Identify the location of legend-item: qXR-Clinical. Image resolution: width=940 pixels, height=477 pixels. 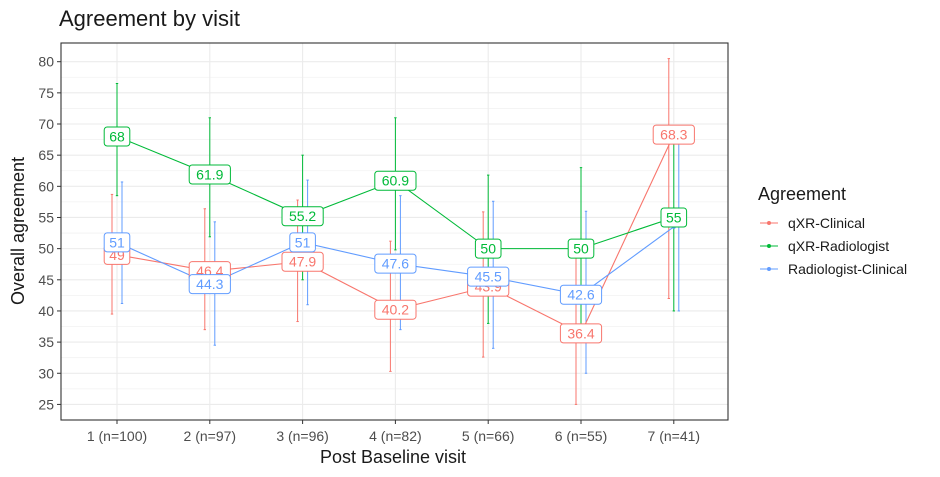
(812, 223).